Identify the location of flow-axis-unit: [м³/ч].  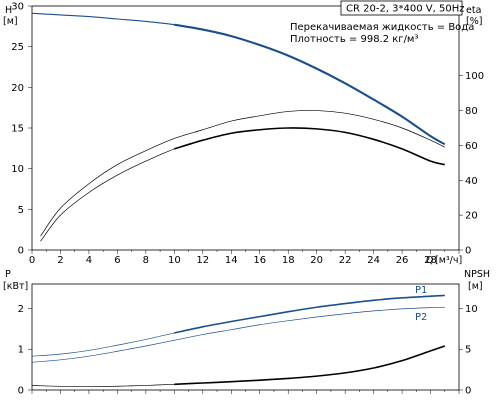
(448, 260).